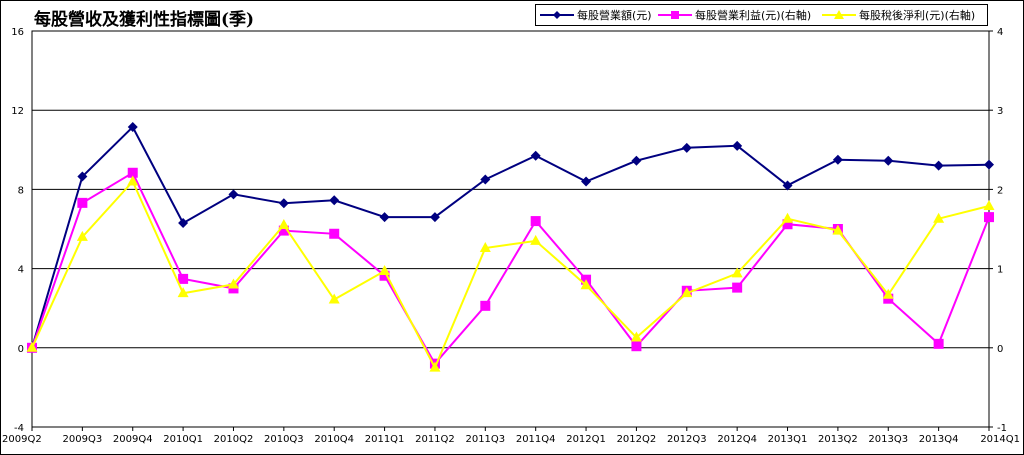  What do you see at coordinates (21, 349) in the screenshot?
I see `y-left-tick-label: 0` at bounding box center [21, 349].